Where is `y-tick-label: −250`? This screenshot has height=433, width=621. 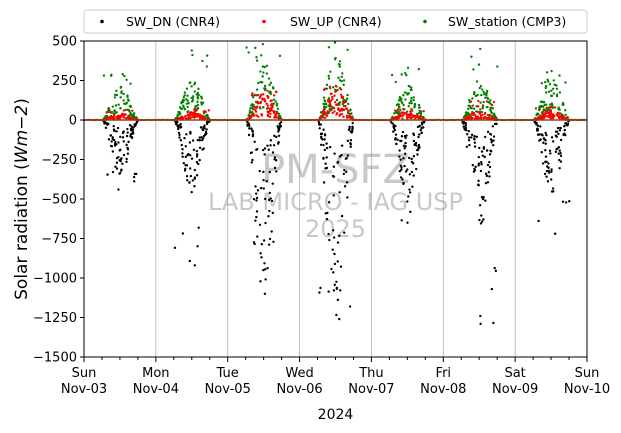
y-tick-label: −250 is located at coordinates (59, 160).